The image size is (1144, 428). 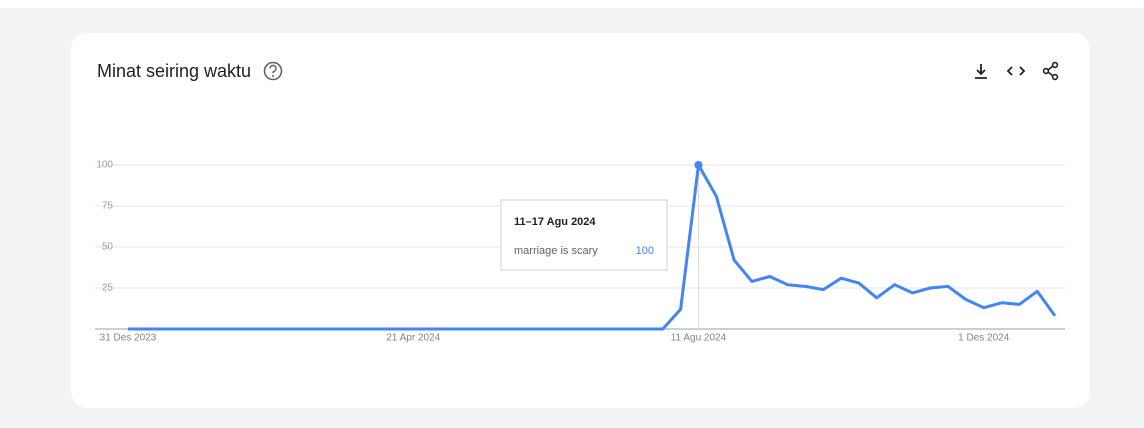 What do you see at coordinates (1050, 71) in the screenshot?
I see `share-icon` at bounding box center [1050, 71].